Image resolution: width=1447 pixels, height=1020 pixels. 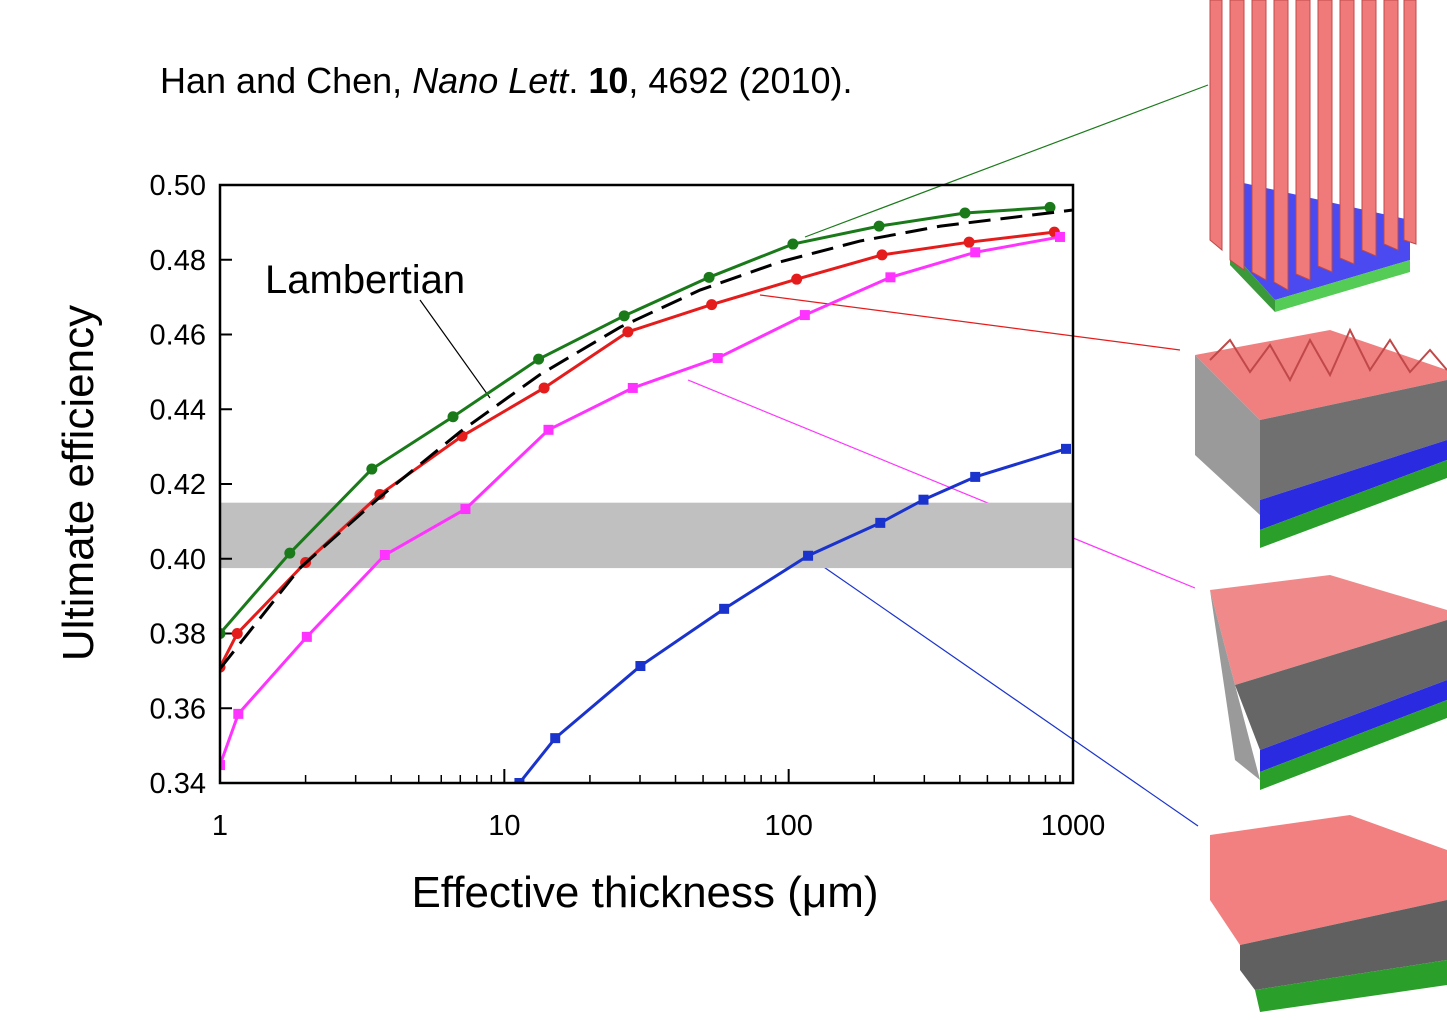 What do you see at coordinates (286, 80) in the screenshot?
I see `citation-part: Han and Chen,` at bounding box center [286, 80].